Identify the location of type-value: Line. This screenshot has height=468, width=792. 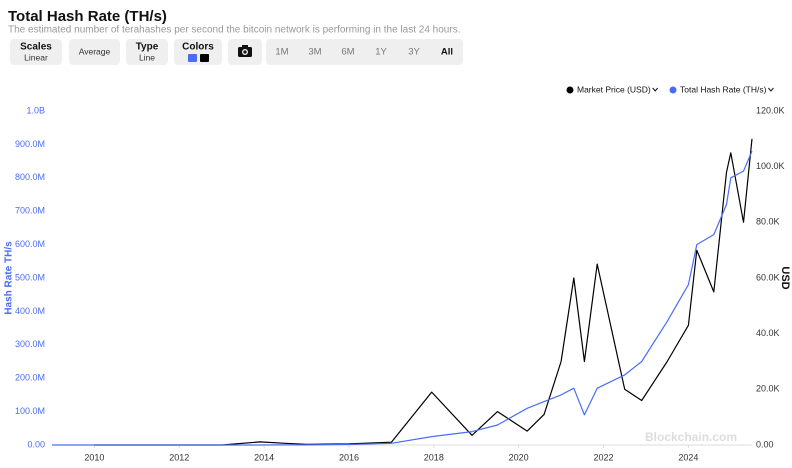
(147, 57).